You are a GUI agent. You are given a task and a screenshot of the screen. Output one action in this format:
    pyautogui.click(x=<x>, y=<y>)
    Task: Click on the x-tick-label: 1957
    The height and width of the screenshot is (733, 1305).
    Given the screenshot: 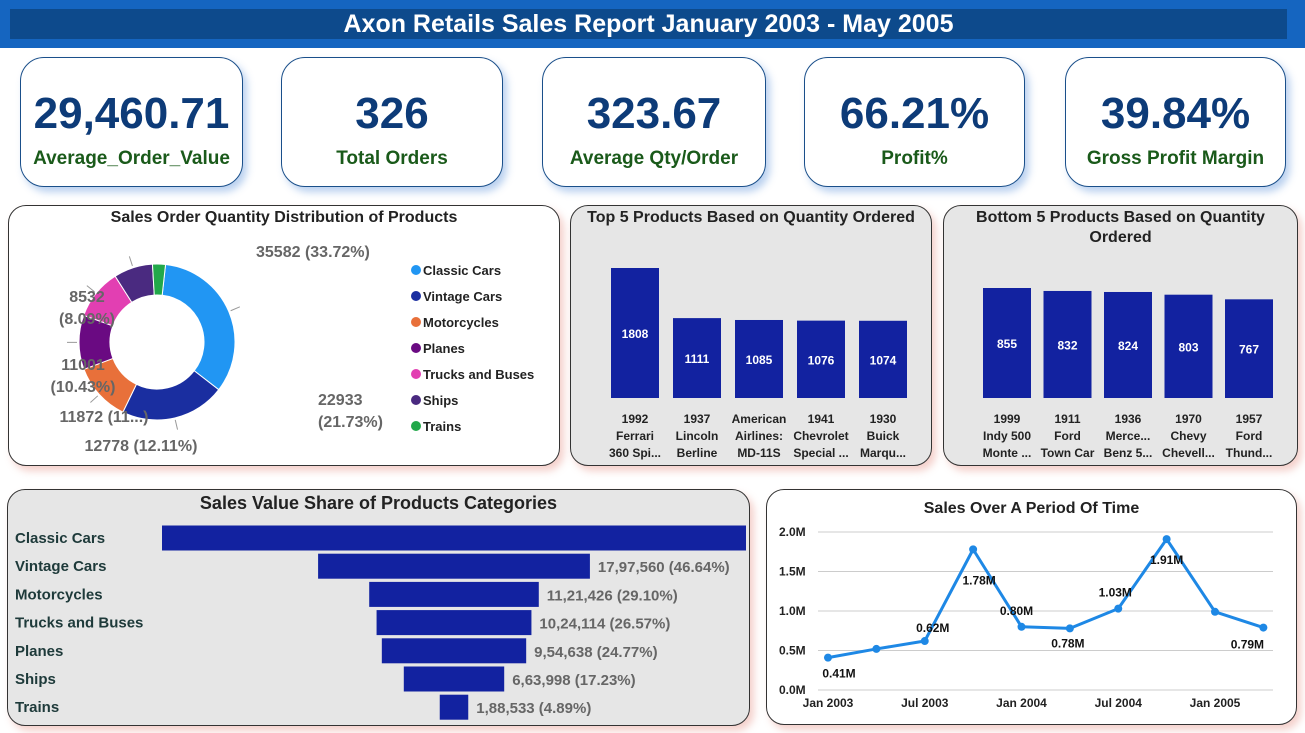 What is the action you would take?
    pyautogui.click(x=1249, y=419)
    